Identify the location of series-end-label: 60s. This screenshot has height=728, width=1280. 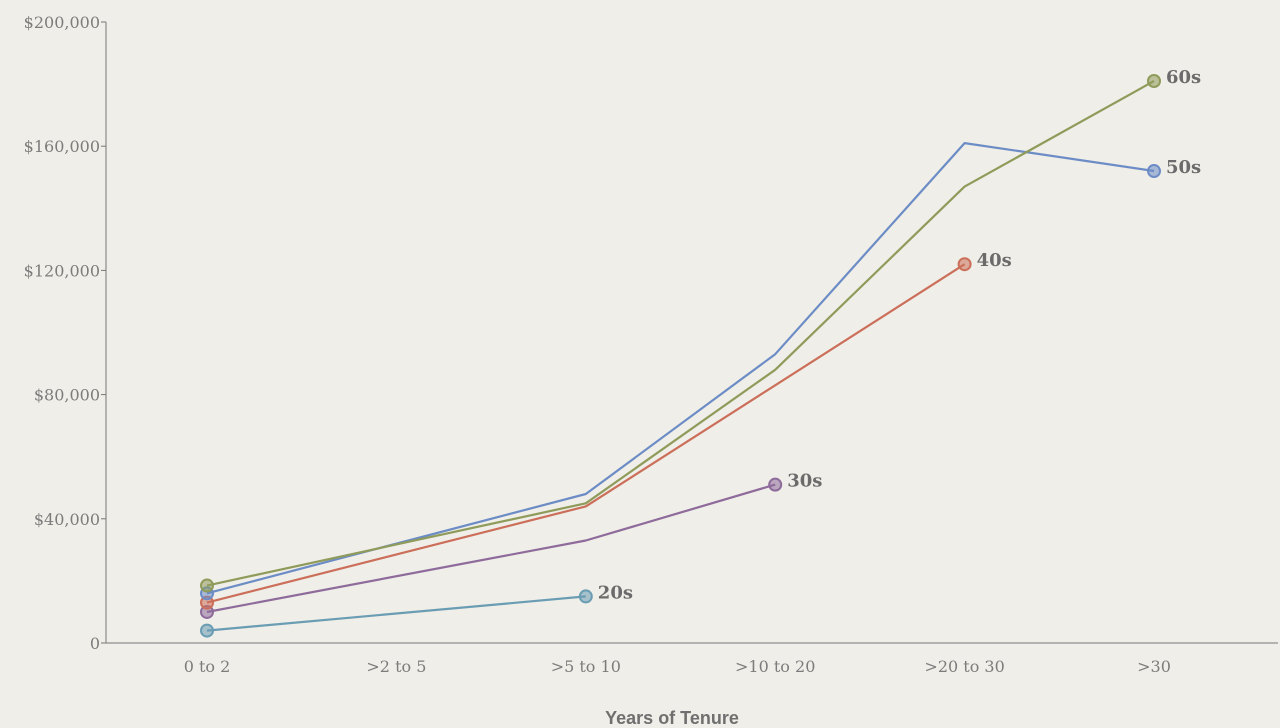
(1183, 77).